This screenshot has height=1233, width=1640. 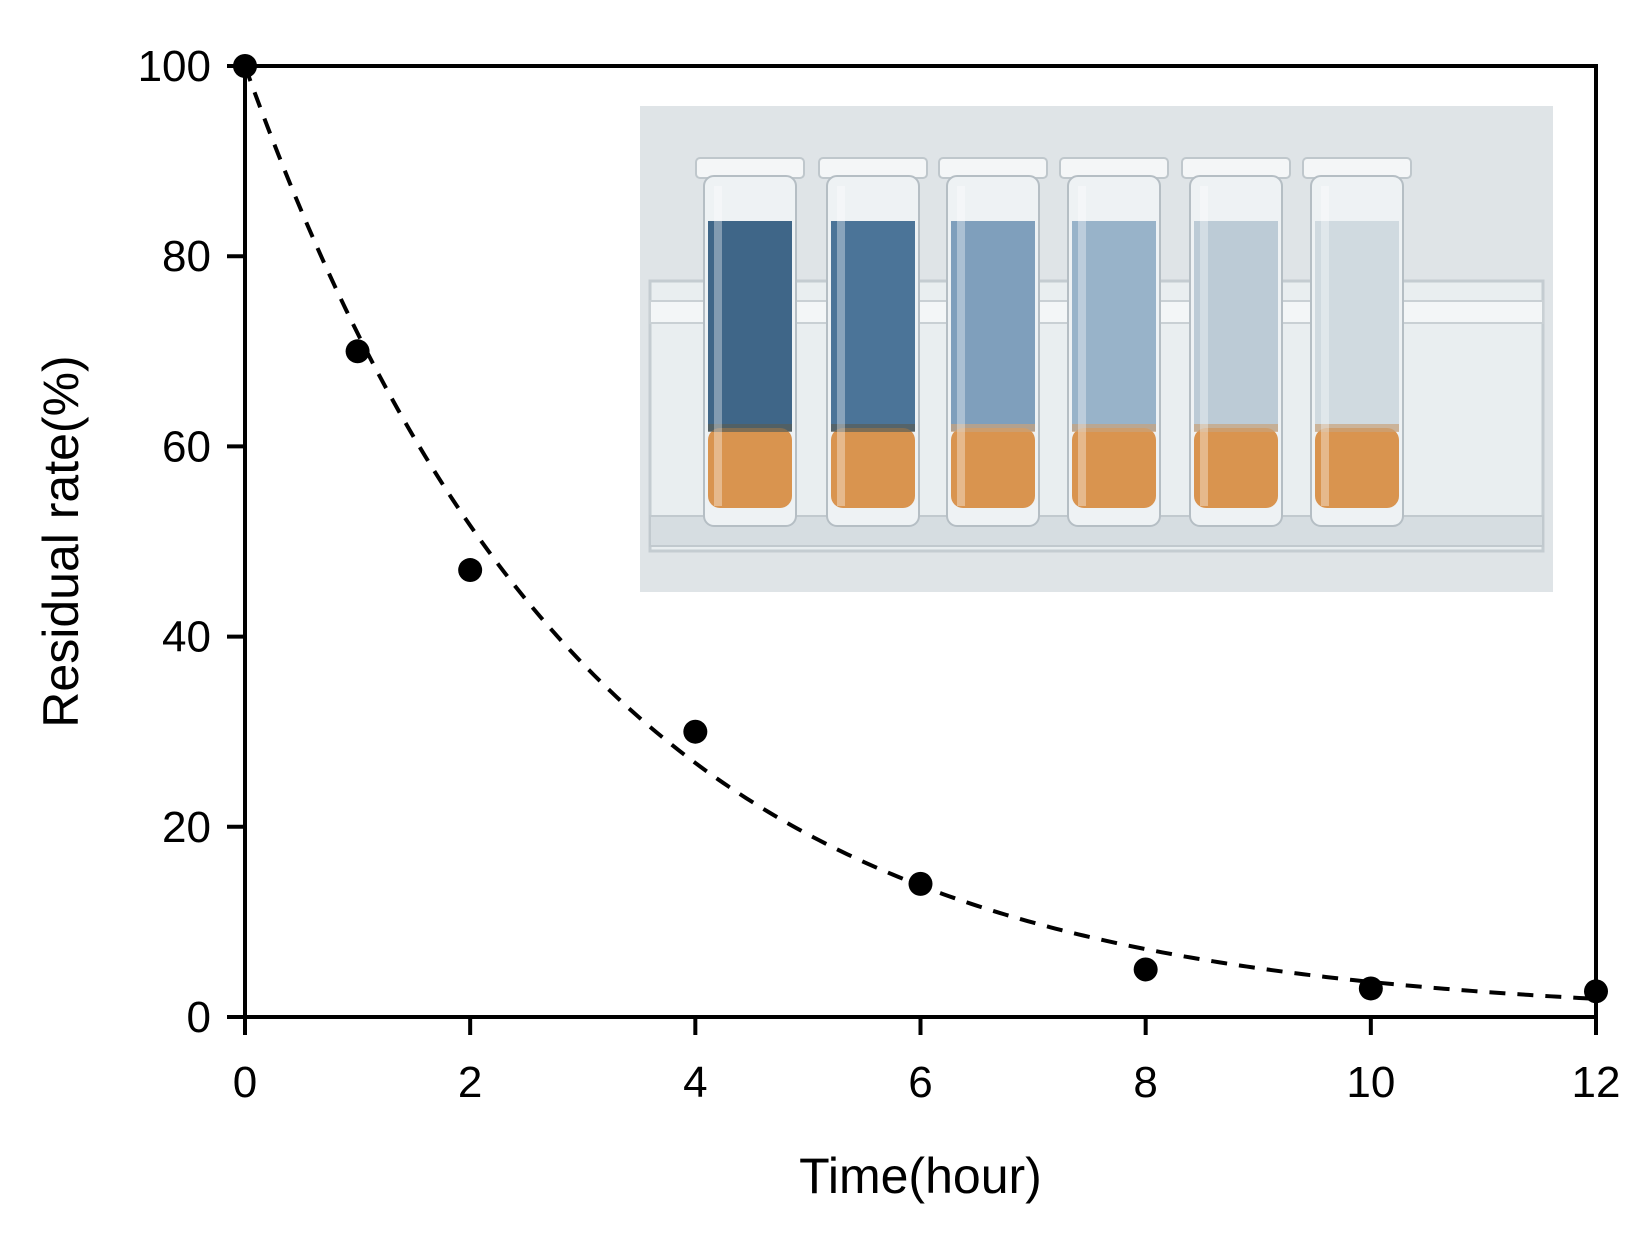 What do you see at coordinates (470, 1082) in the screenshot?
I see `x-tick-label: 2` at bounding box center [470, 1082].